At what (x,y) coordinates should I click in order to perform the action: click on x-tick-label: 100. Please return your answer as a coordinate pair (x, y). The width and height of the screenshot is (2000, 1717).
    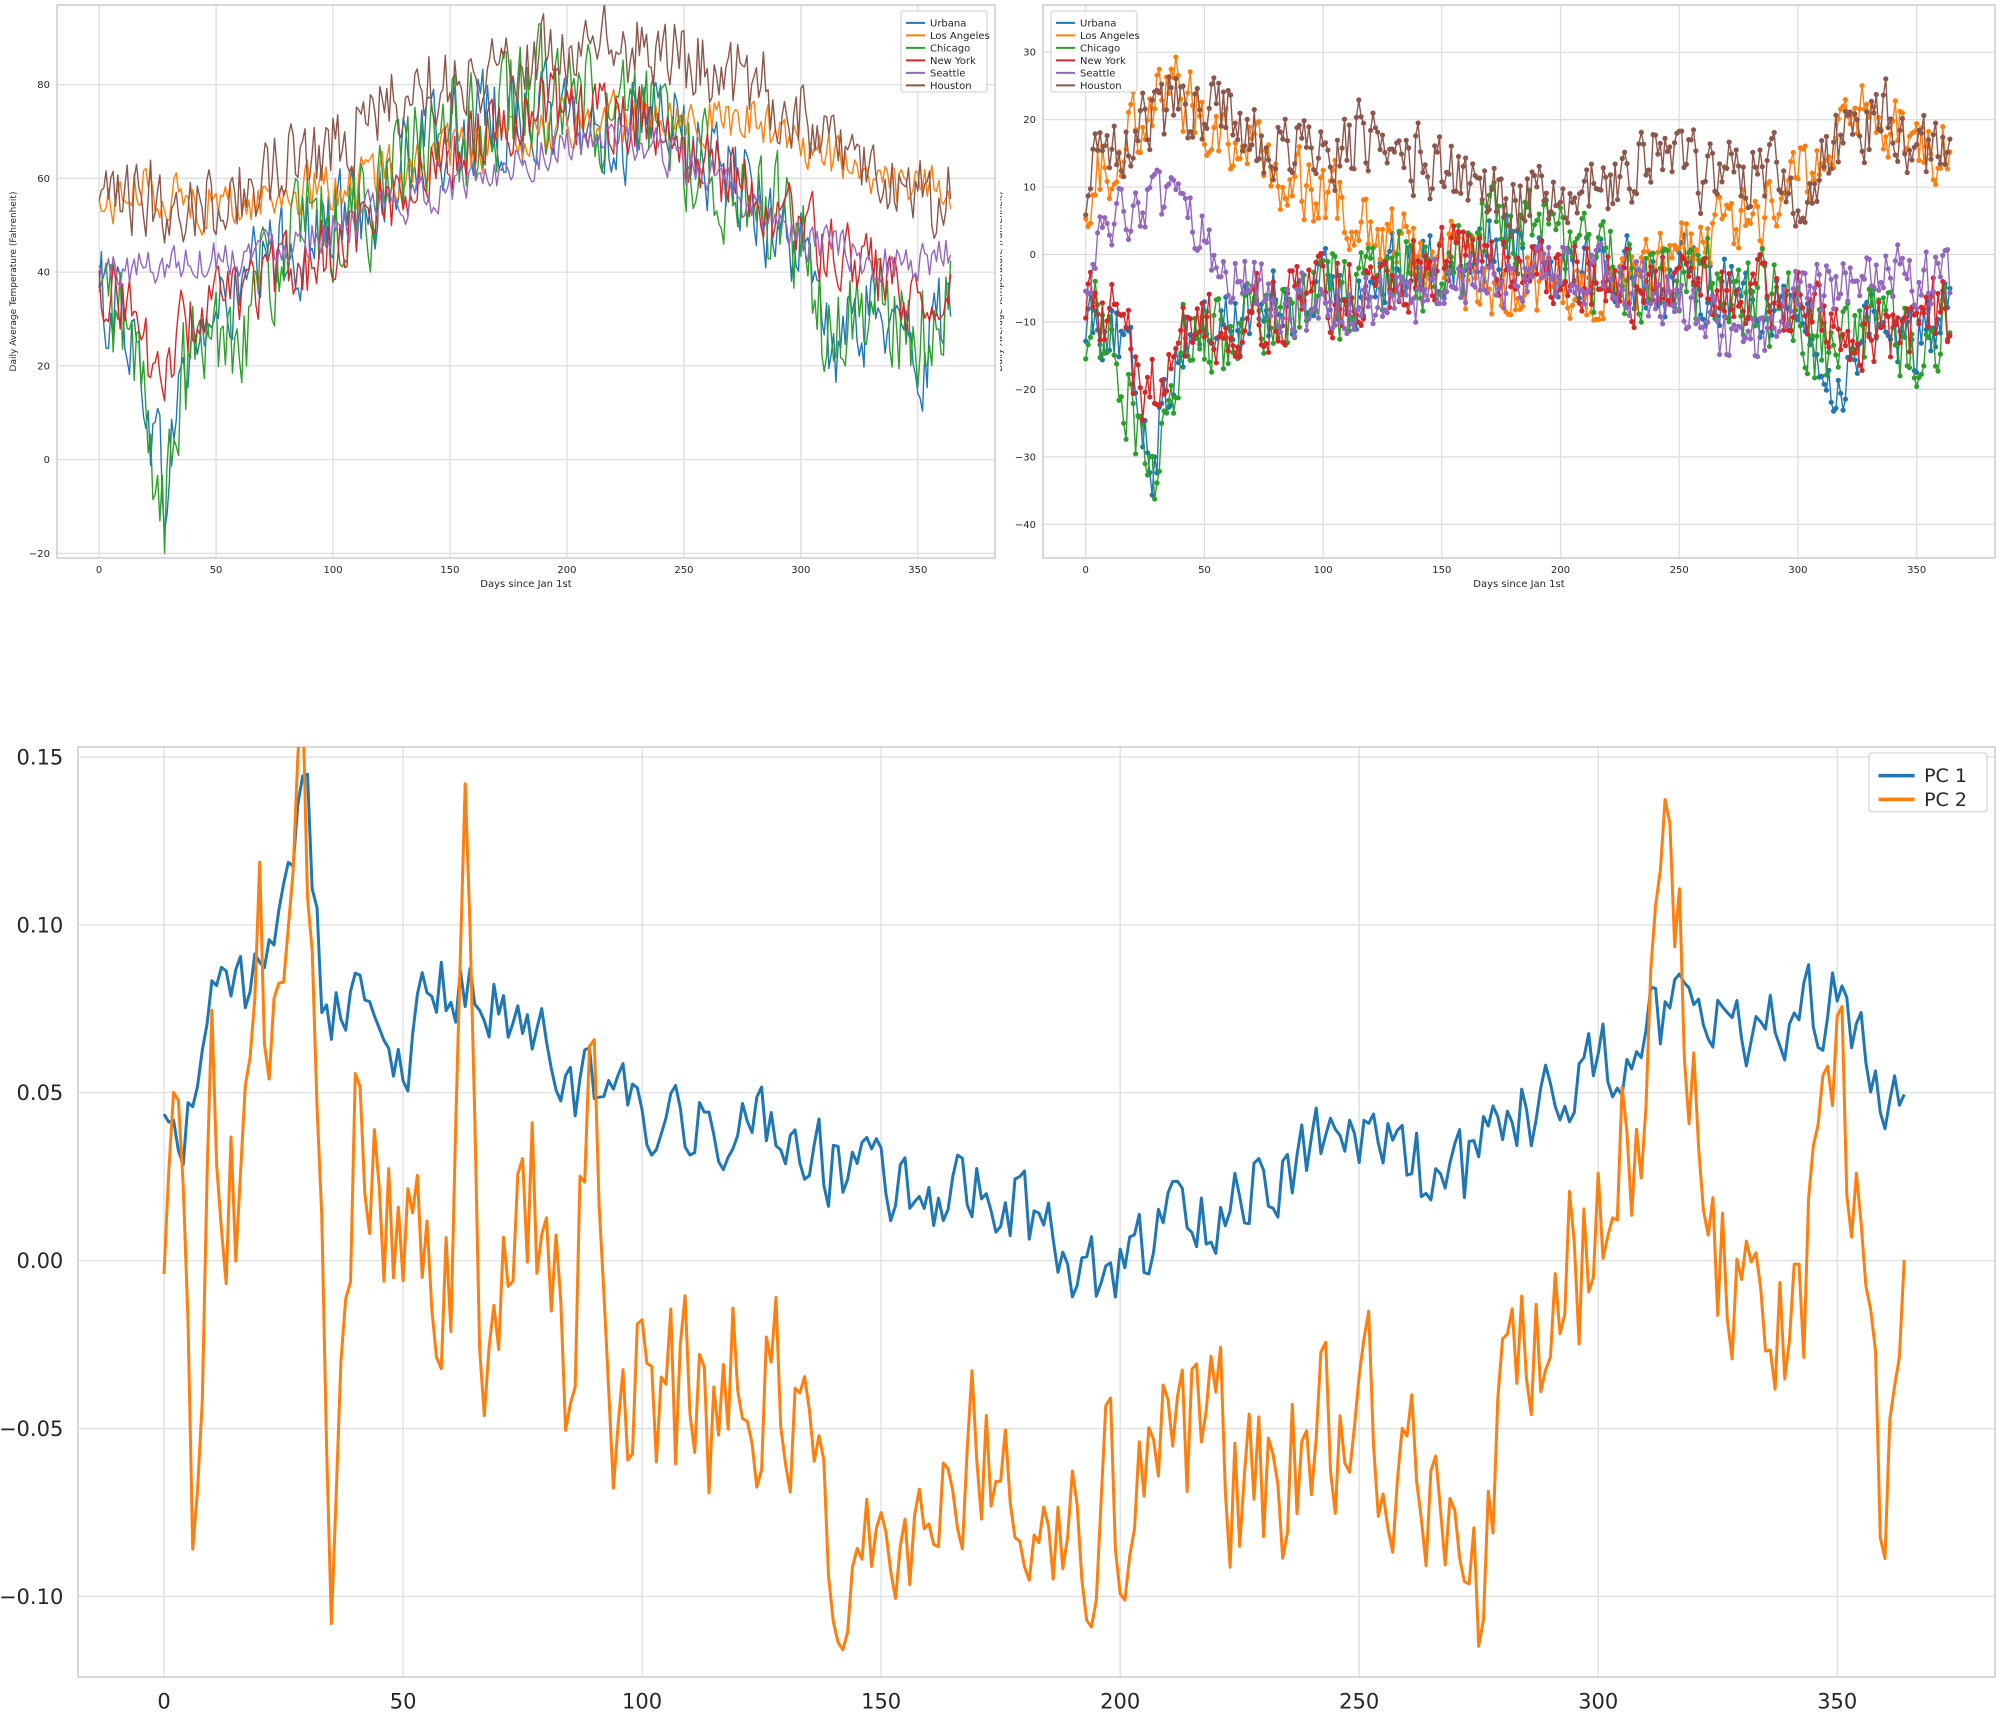
    Looking at the image, I should click on (332, 570).